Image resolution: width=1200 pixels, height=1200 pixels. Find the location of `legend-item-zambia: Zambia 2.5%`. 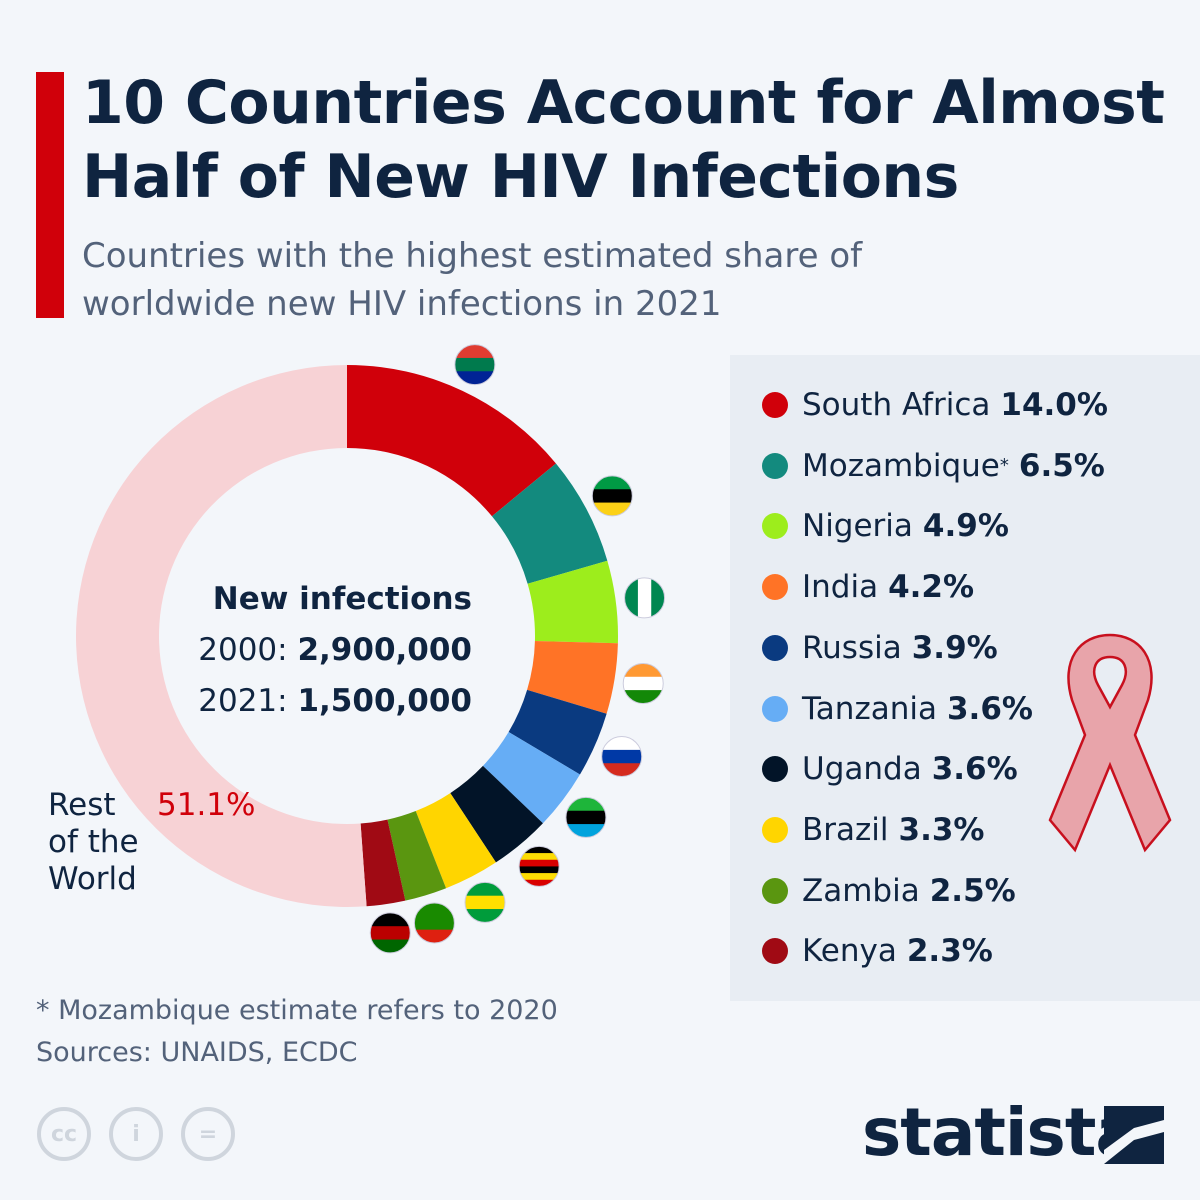

legend-item-zambia: Zambia 2.5% is located at coordinates (889, 891).